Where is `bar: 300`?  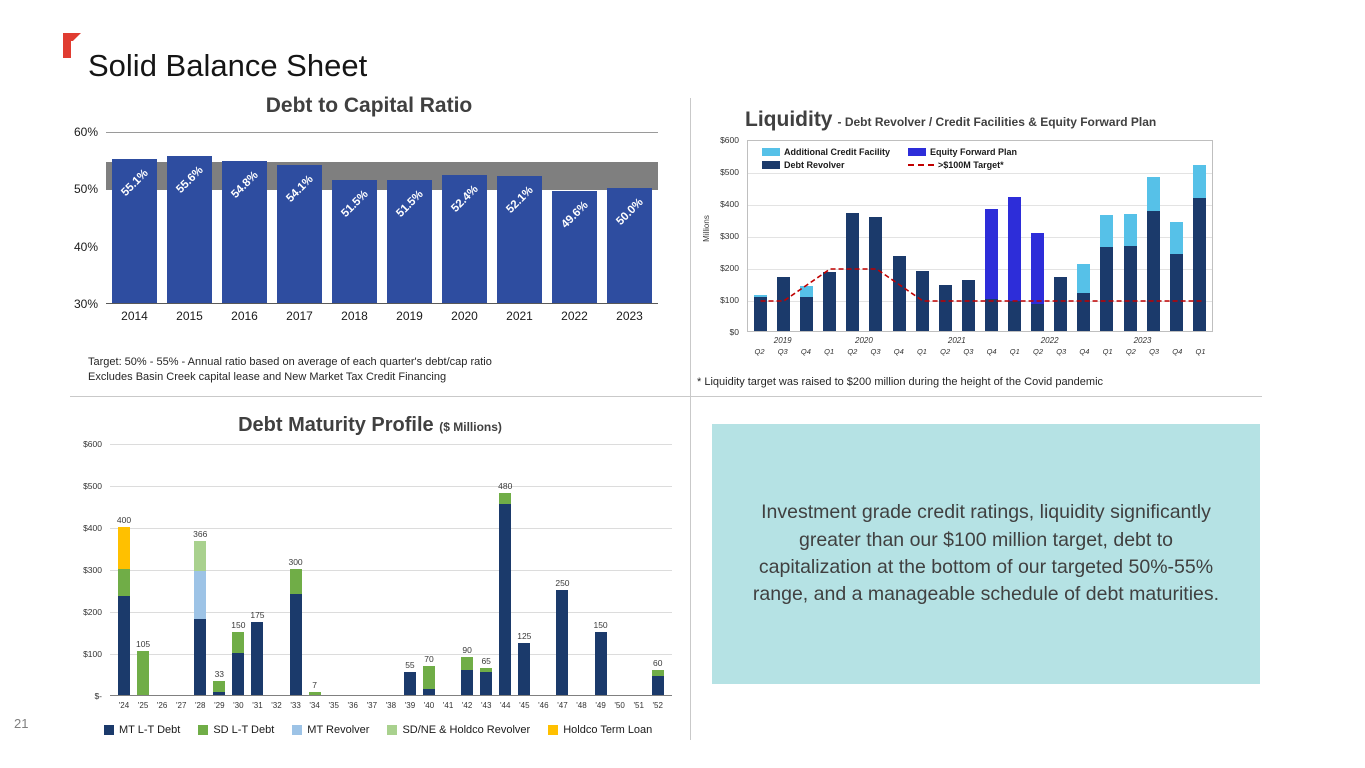 bar: 300 is located at coordinates (295, 569).